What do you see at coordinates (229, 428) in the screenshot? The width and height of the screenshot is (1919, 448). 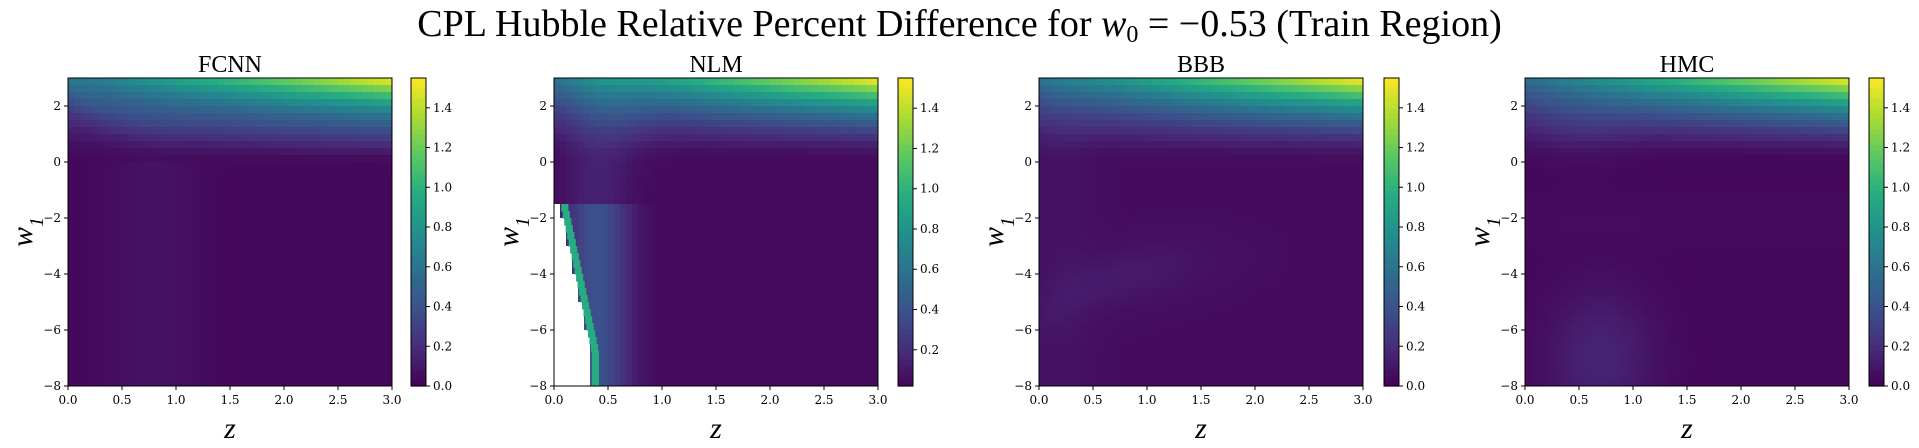 I see `x-axis-label: z` at bounding box center [229, 428].